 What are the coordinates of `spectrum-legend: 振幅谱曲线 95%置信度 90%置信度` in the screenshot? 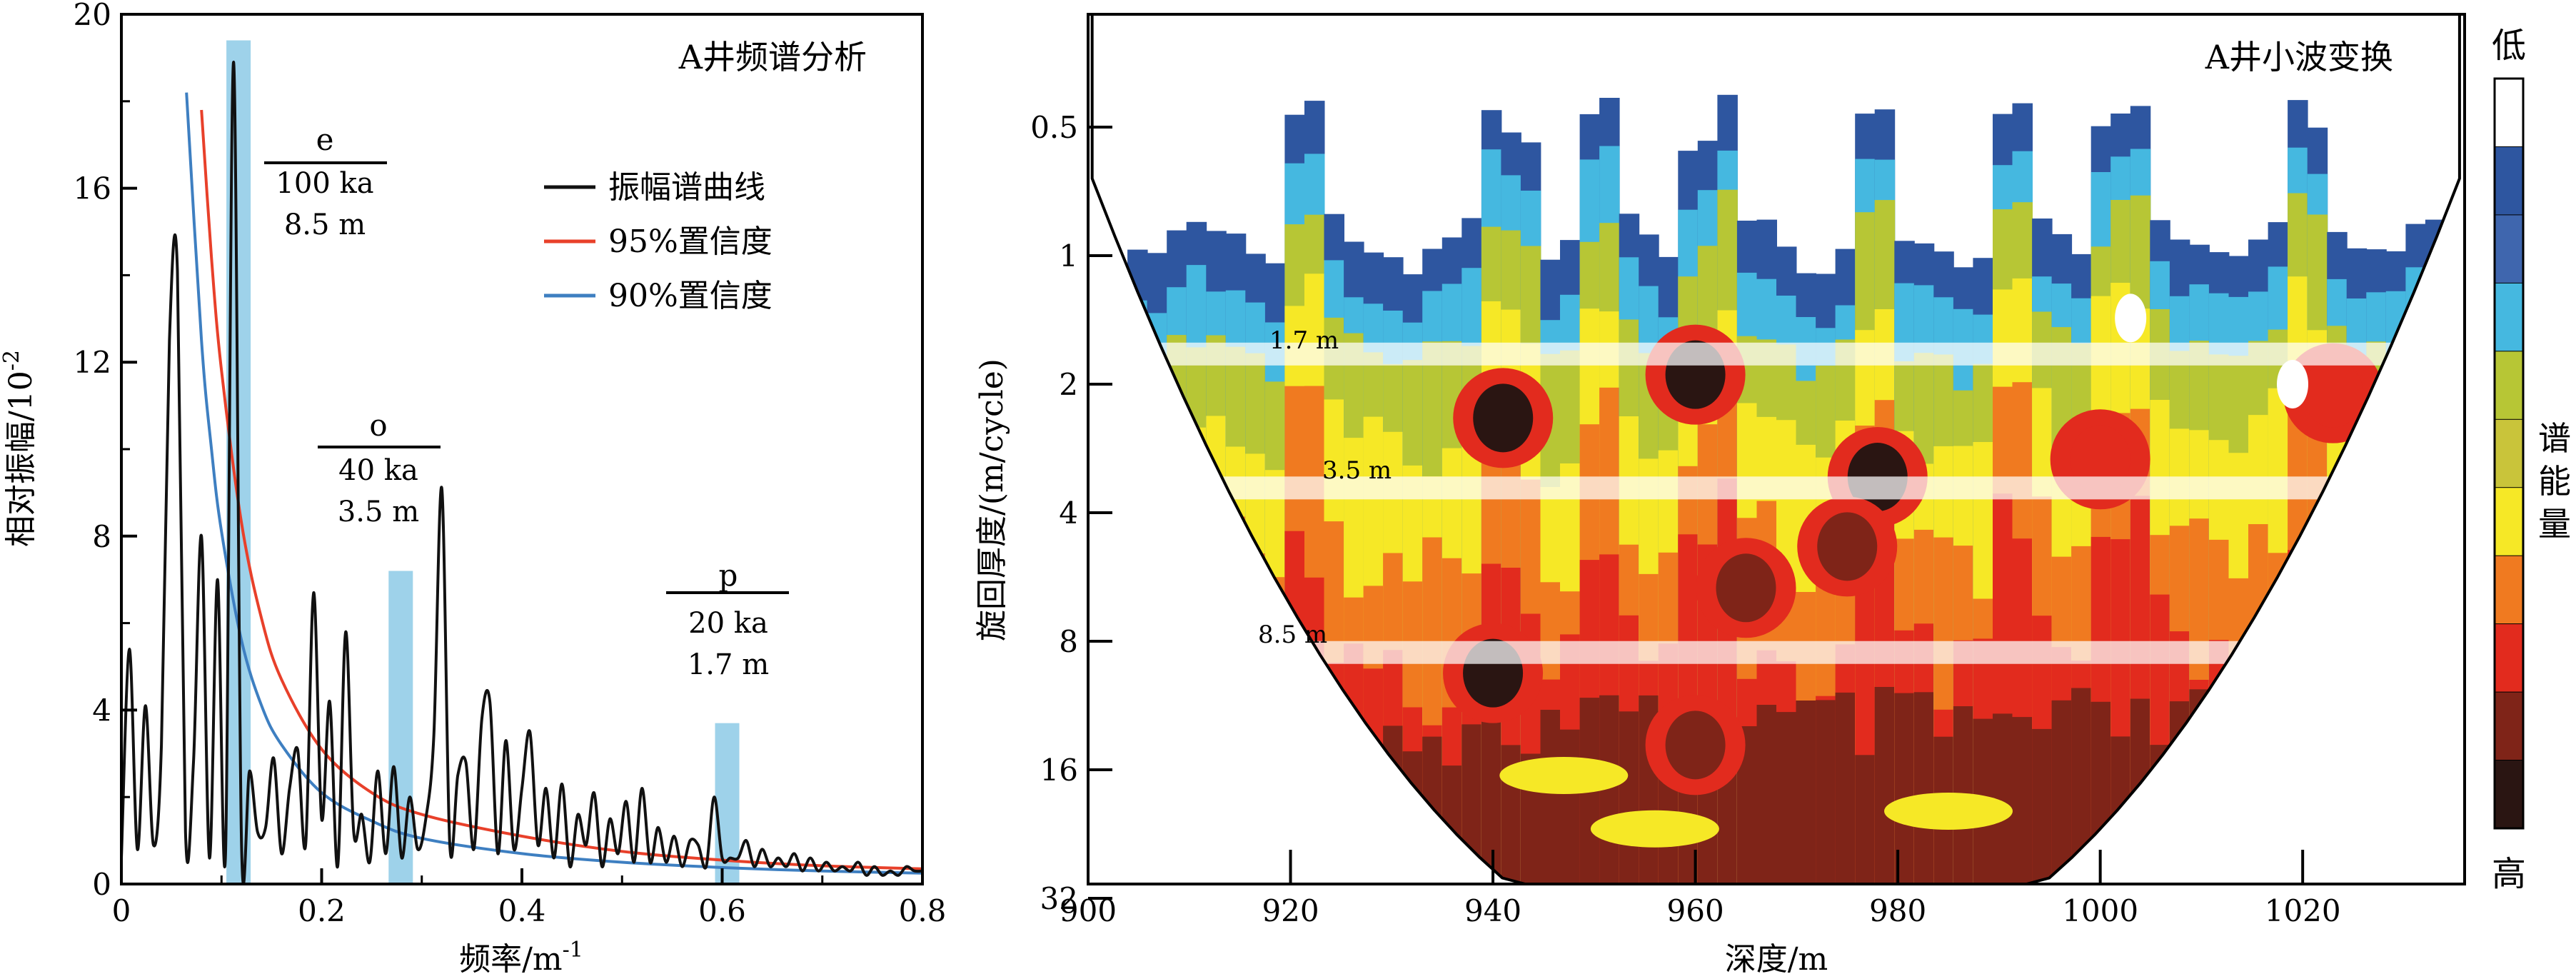 It's located at (659, 241).